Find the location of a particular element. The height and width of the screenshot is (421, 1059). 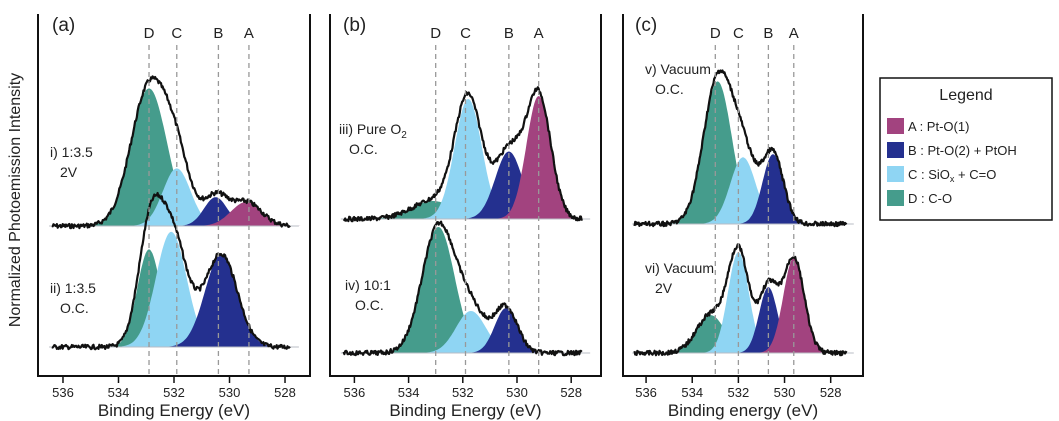

legend-item-text: D : C-O is located at coordinates (930, 198).